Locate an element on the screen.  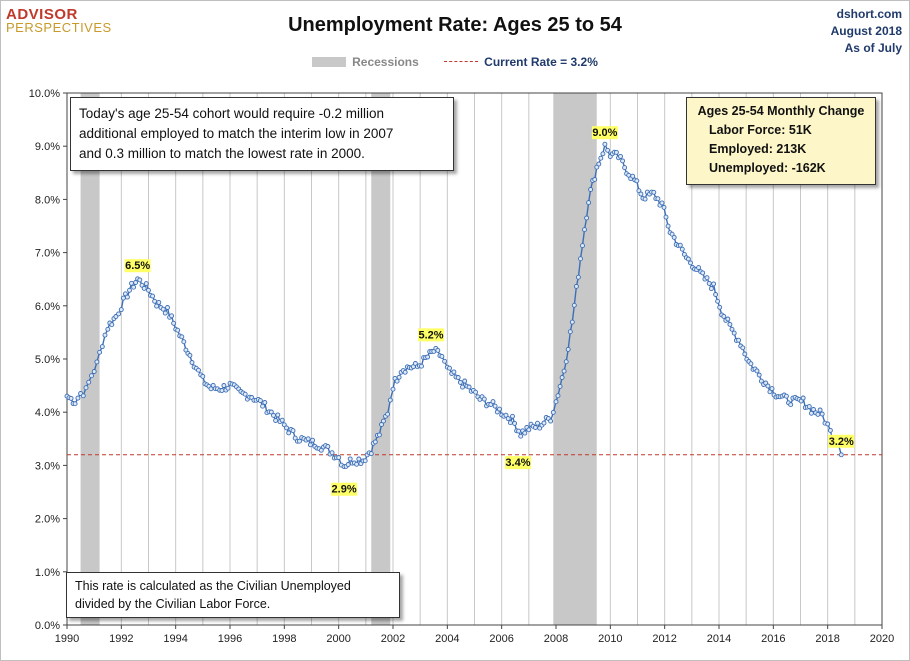
y-tick-label: 5.0% is located at coordinates (47, 360).